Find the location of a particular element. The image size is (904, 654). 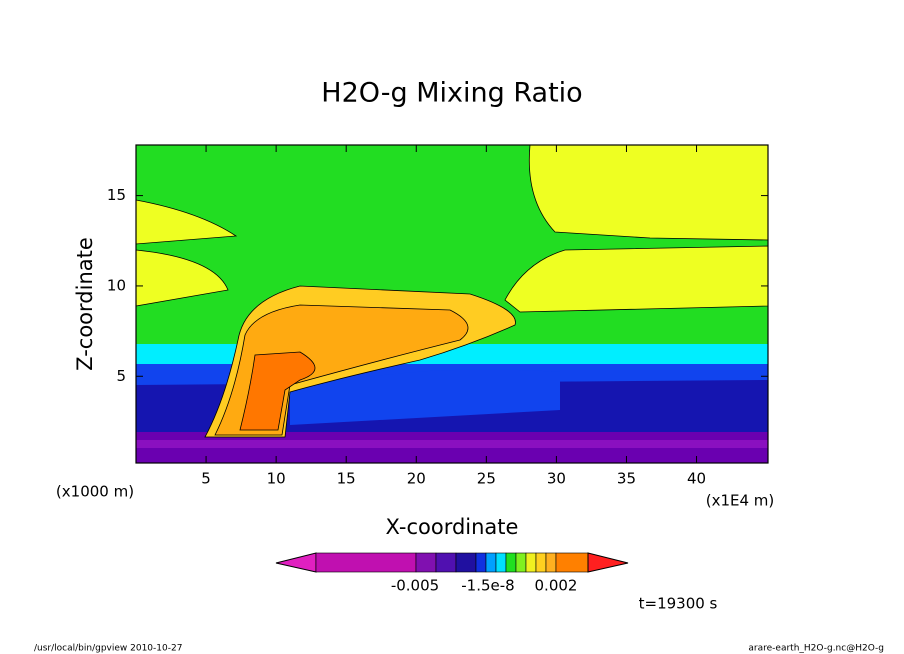

field-purple is located at coordinates (452, 444).